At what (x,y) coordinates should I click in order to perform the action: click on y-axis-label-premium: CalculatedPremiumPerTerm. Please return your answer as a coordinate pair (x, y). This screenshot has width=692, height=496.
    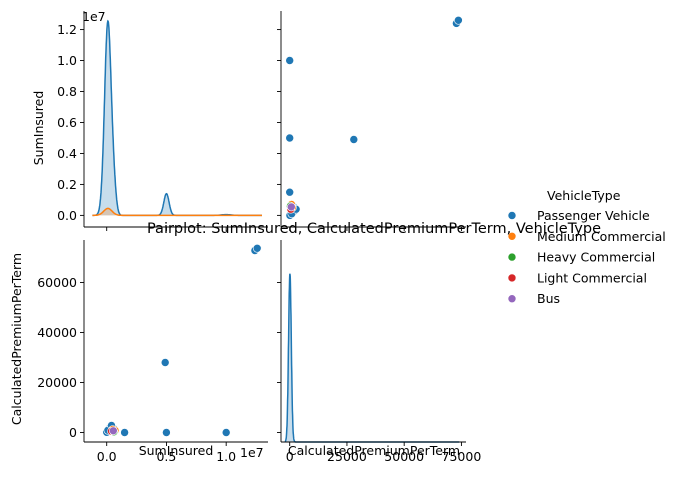
    Looking at the image, I should click on (16, 339).